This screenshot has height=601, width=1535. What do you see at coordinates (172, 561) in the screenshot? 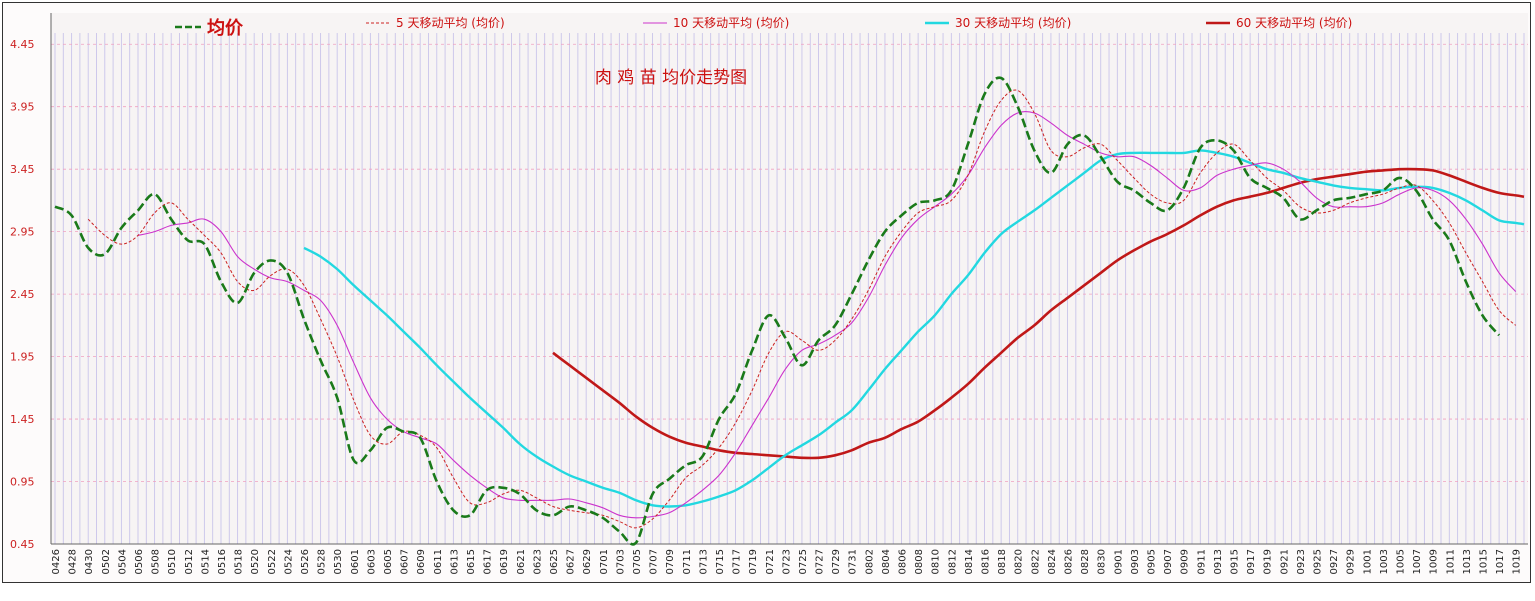
I see `x-tick-label: 0510` at bounding box center [172, 561].